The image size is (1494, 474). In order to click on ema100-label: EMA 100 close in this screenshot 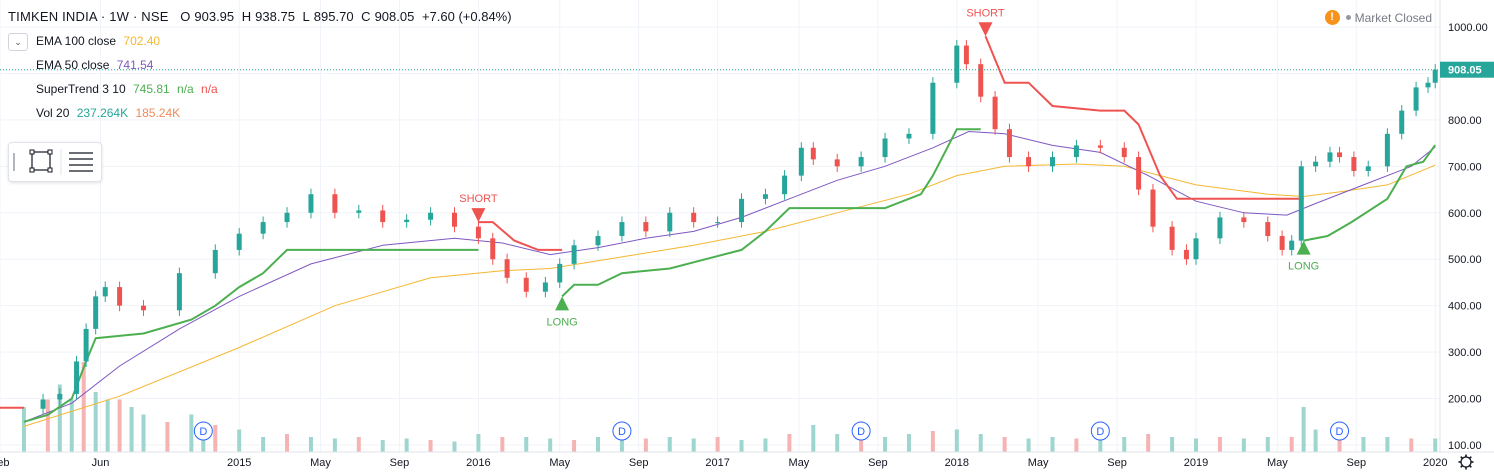, I will do `click(76, 41)`.